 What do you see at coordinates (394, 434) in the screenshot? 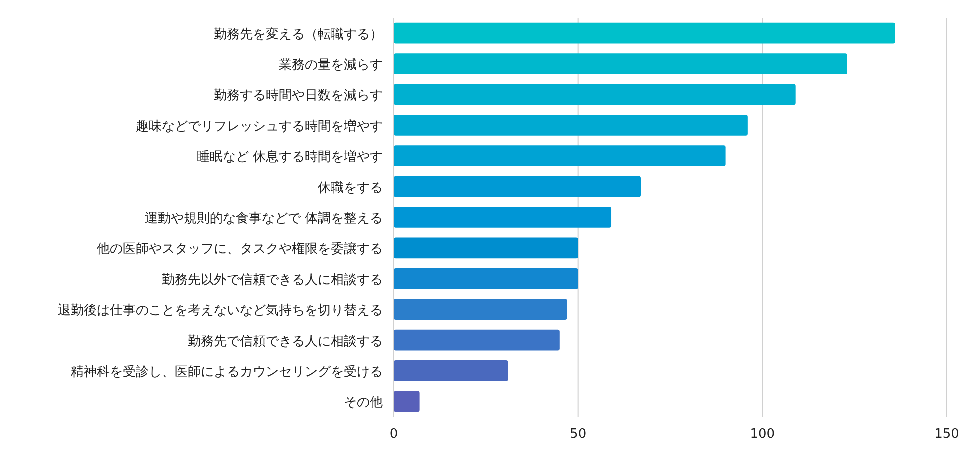
I see `x-tick-label: 0` at bounding box center [394, 434].